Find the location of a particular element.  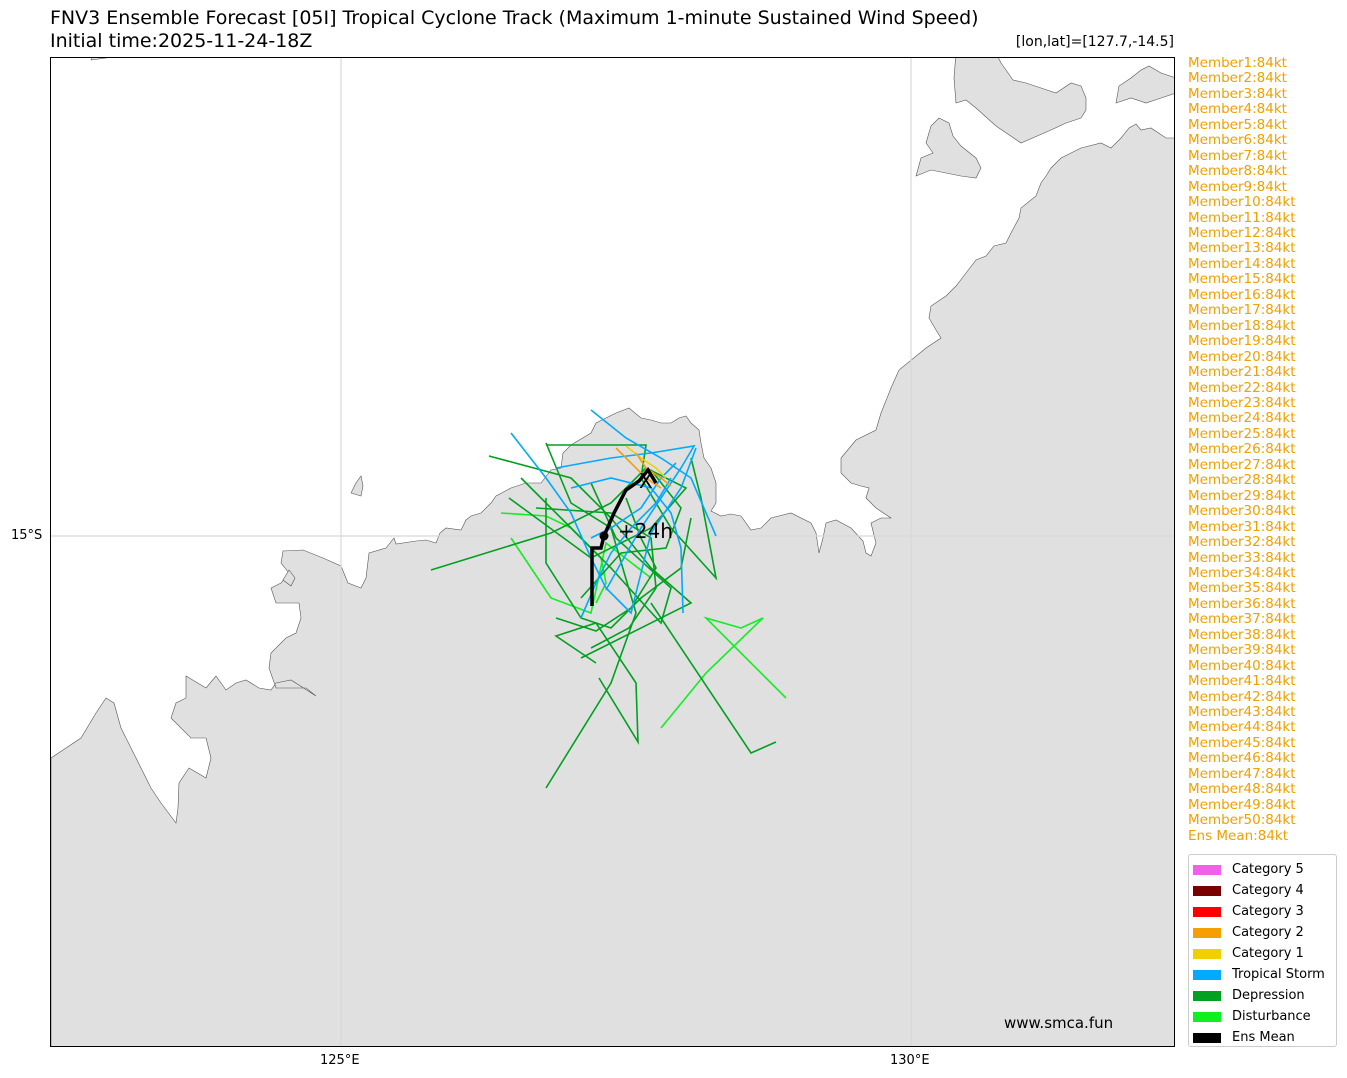

member-entry: Member39:84kt is located at coordinates (1242, 650).